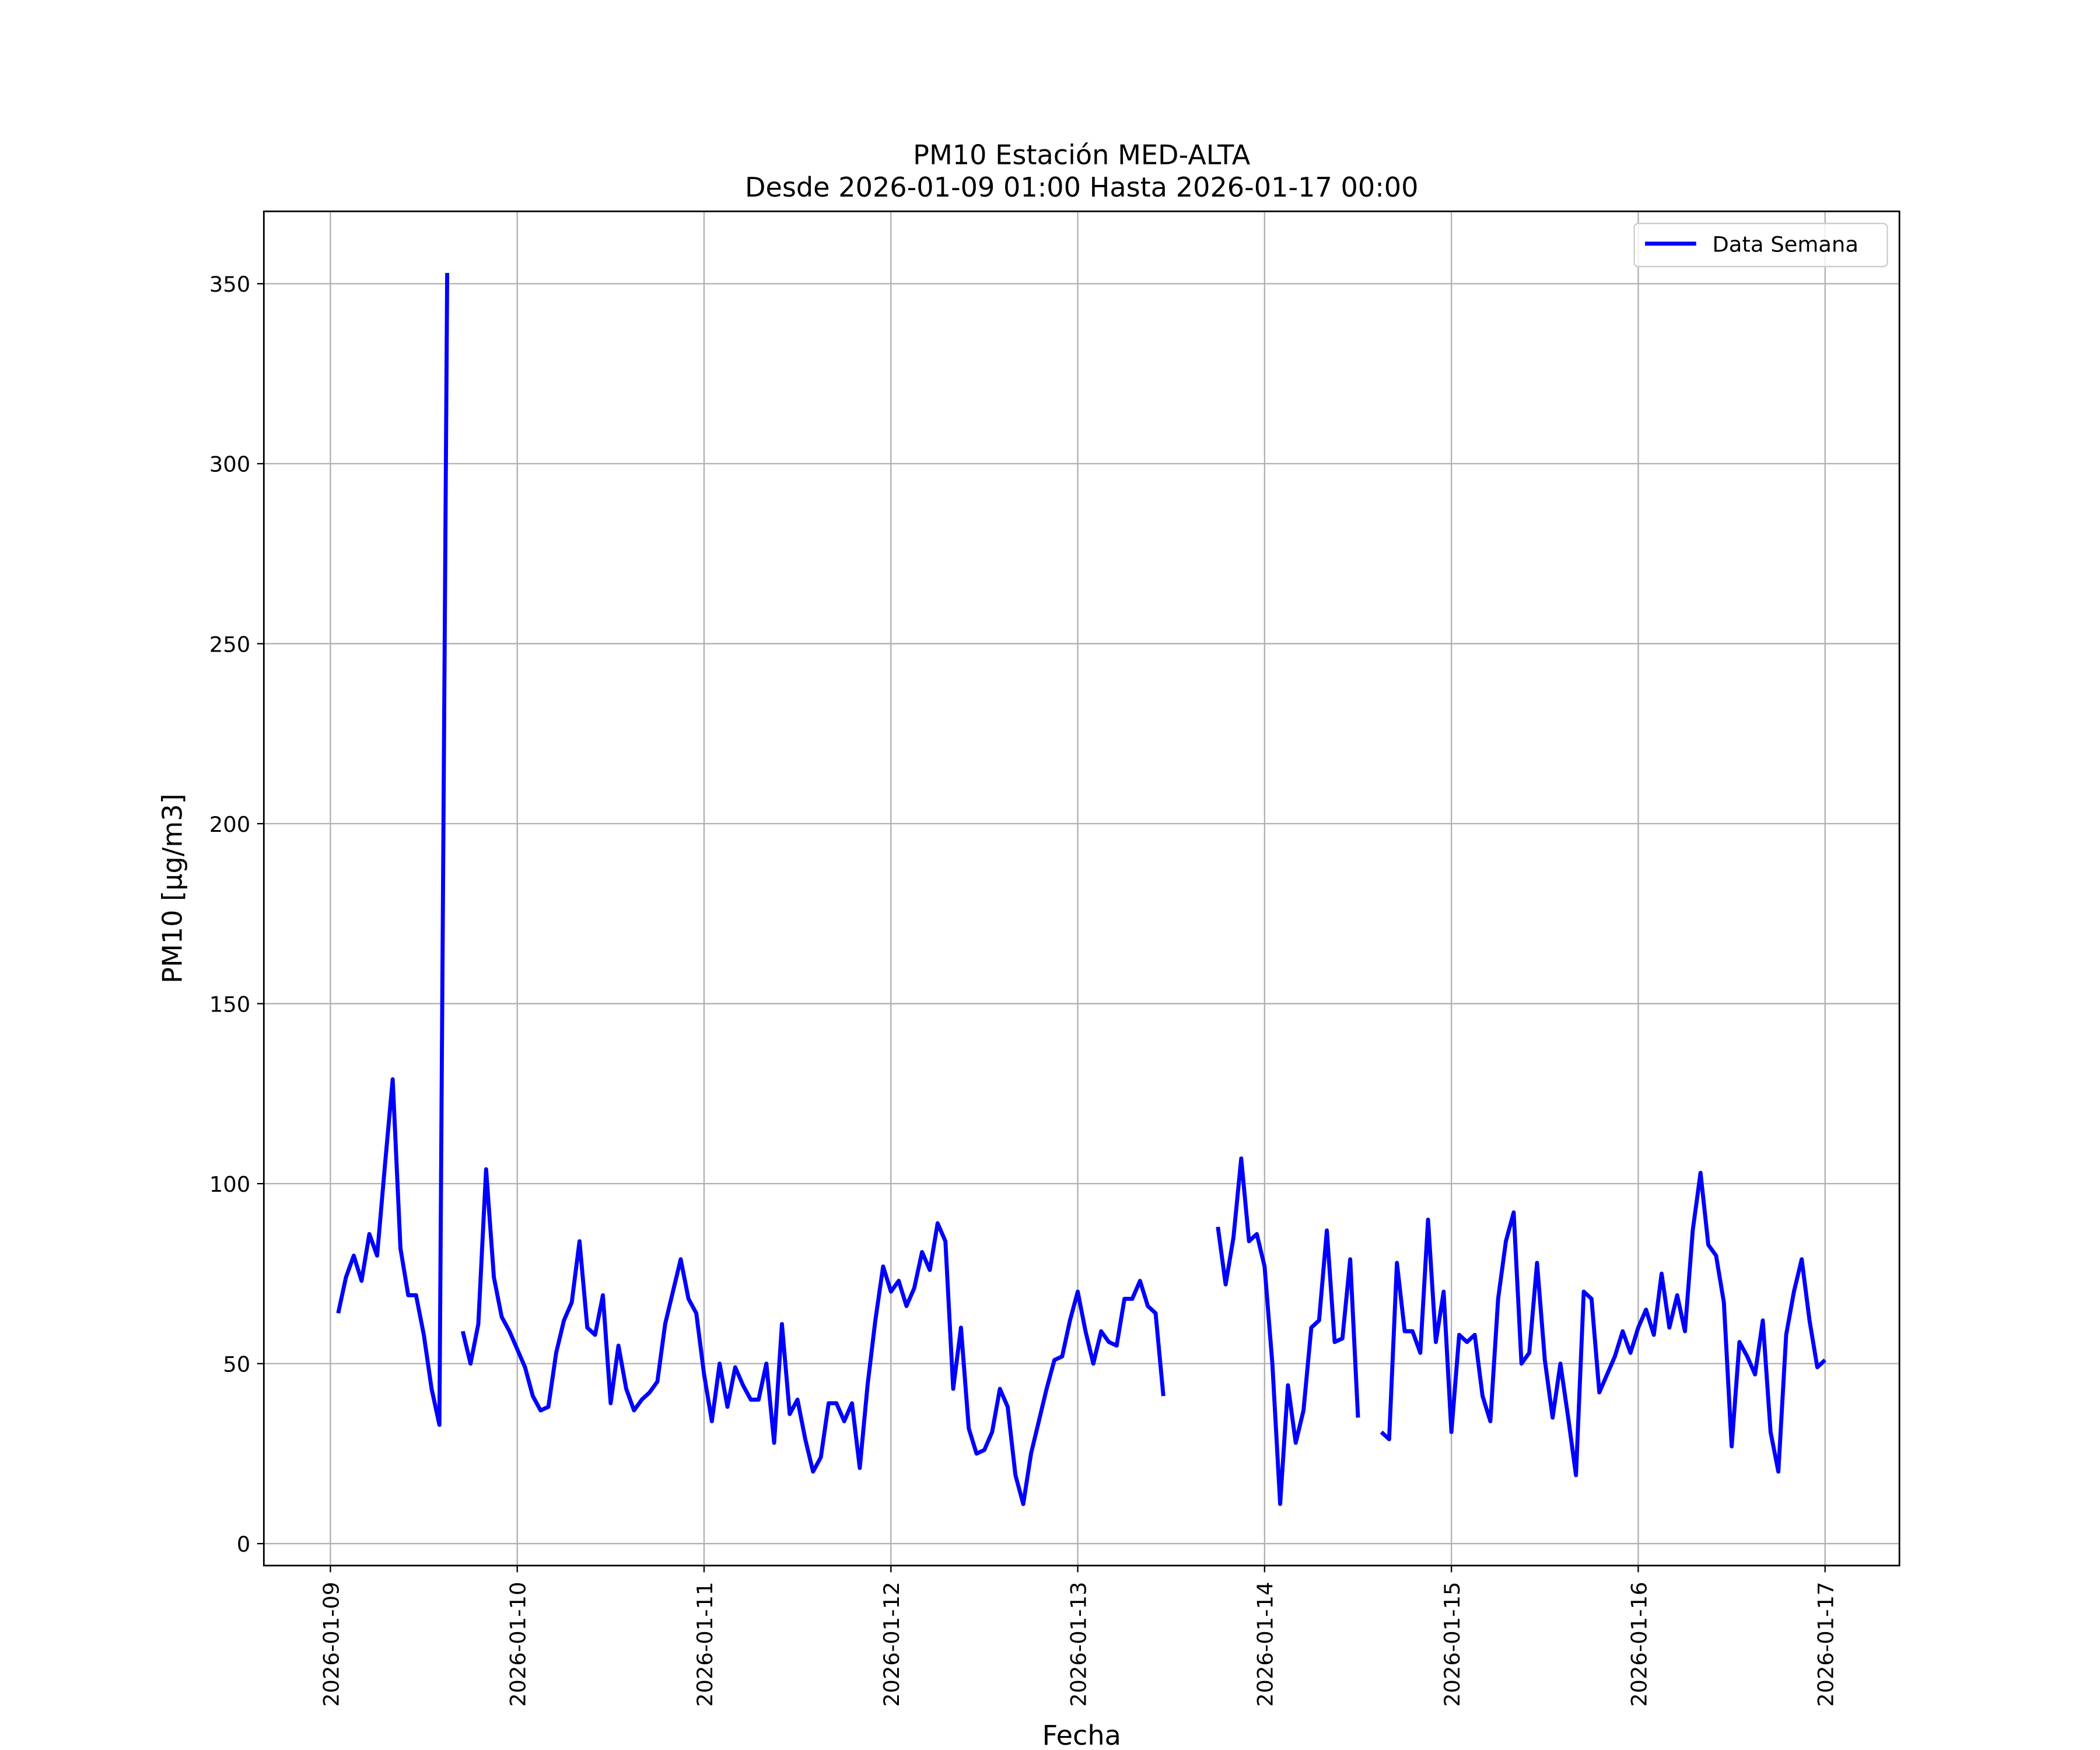 This screenshot has width=2100, height=1750. Describe the element at coordinates (331, 1644) in the screenshot. I see `x-tick-label: 2026-01-09` at that location.